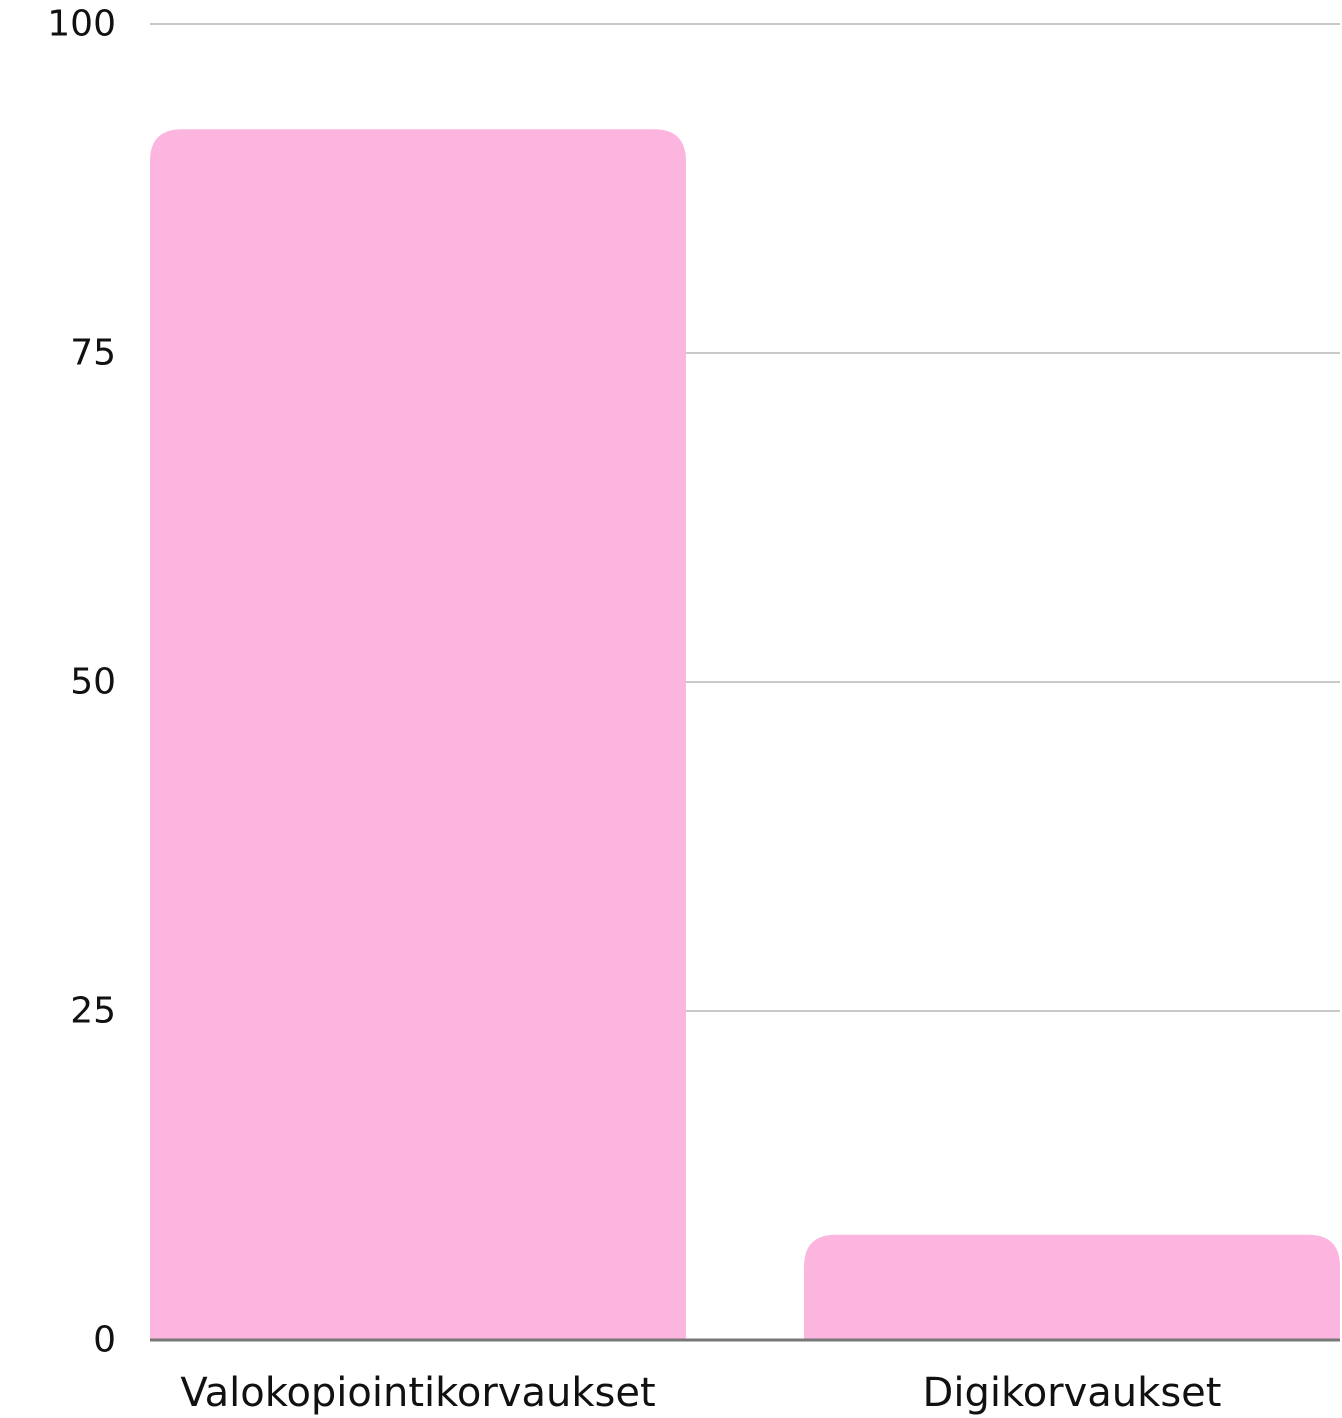  Describe the element at coordinates (700, 1393) in the screenshot. I see `x-axis-category-labels: Valokopiointikorvaukset Digikorvaukset` at that location.